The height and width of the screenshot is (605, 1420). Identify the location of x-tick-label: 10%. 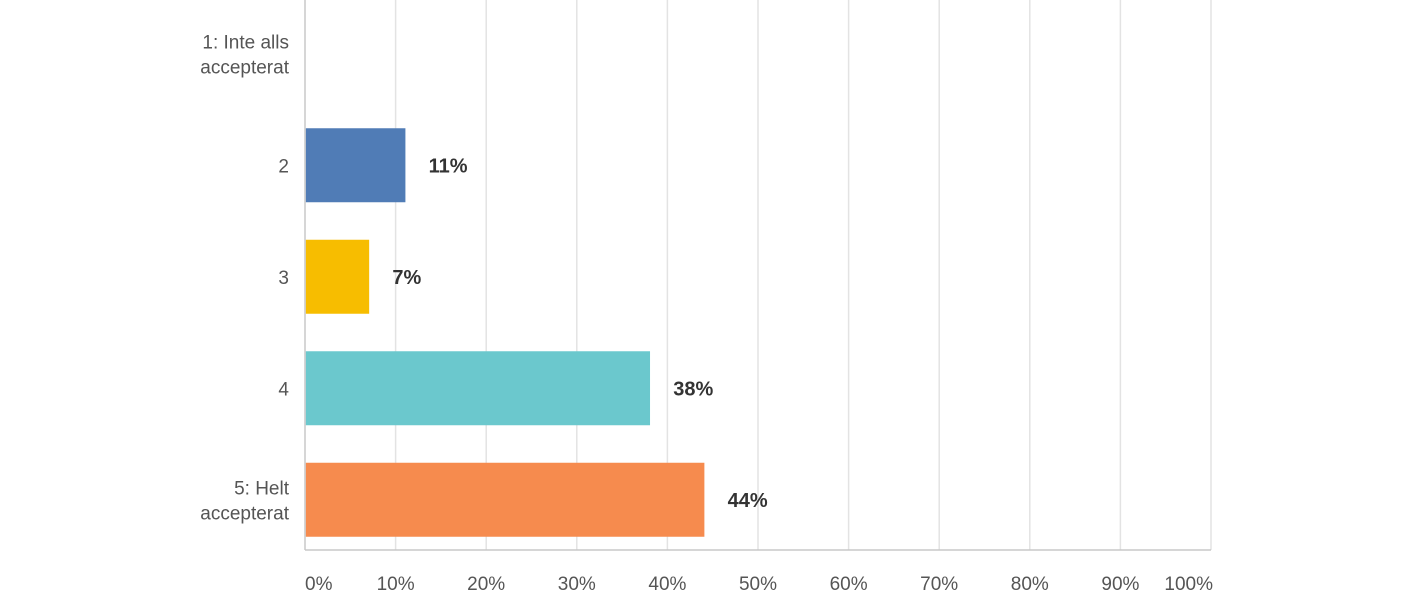
(396, 584).